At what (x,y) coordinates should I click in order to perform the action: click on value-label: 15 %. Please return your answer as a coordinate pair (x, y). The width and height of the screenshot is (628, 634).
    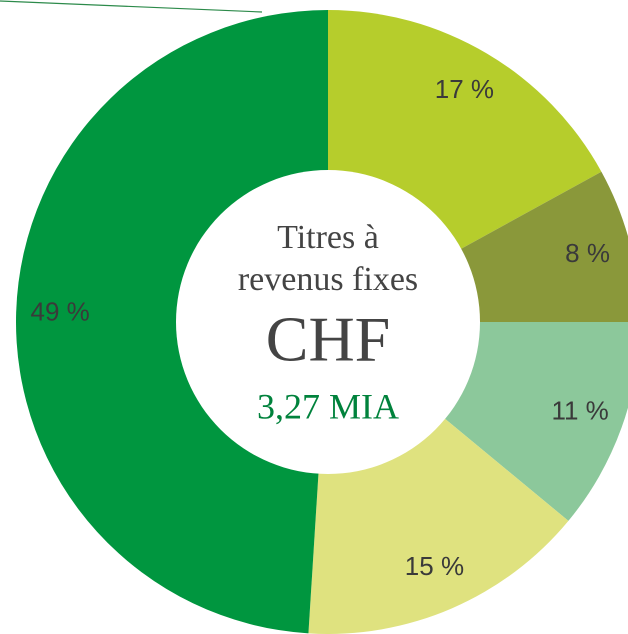
    Looking at the image, I should click on (434, 566).